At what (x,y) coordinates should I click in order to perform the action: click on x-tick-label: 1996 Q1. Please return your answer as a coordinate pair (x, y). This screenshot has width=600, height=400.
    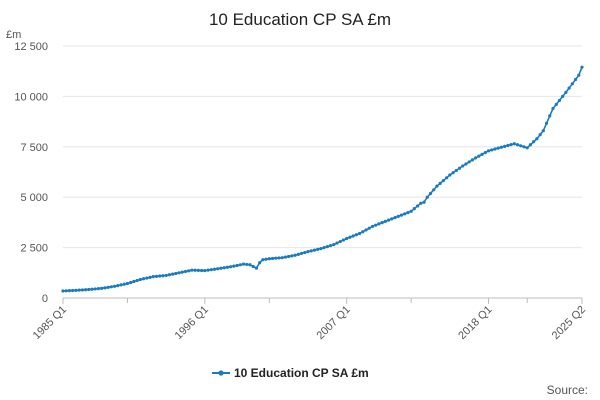
    Looking at the image, I should click on (192, 323).